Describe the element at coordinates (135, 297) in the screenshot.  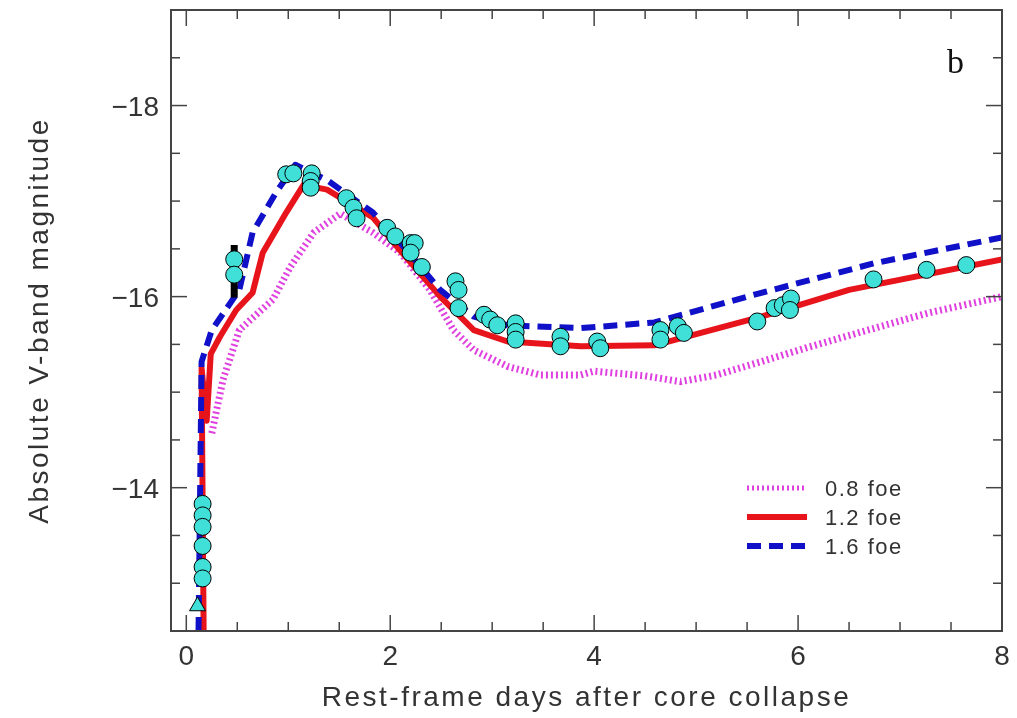
I see `y-tick-label: −16` at that location.